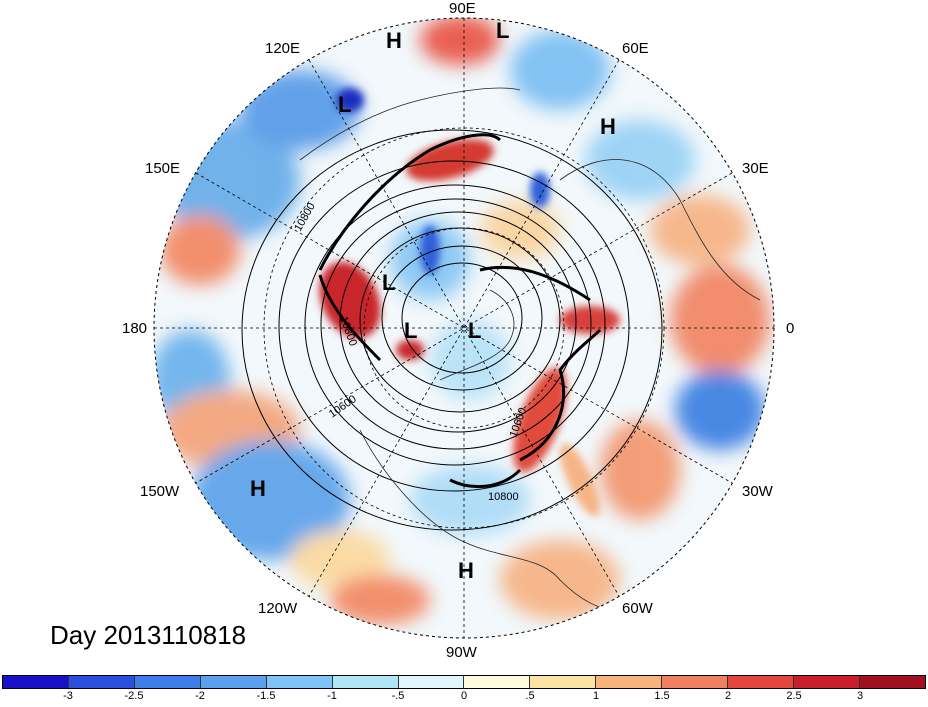 The width and height of the screenshot is (928, 707). I want to click on colorbar, so click(464, 682).